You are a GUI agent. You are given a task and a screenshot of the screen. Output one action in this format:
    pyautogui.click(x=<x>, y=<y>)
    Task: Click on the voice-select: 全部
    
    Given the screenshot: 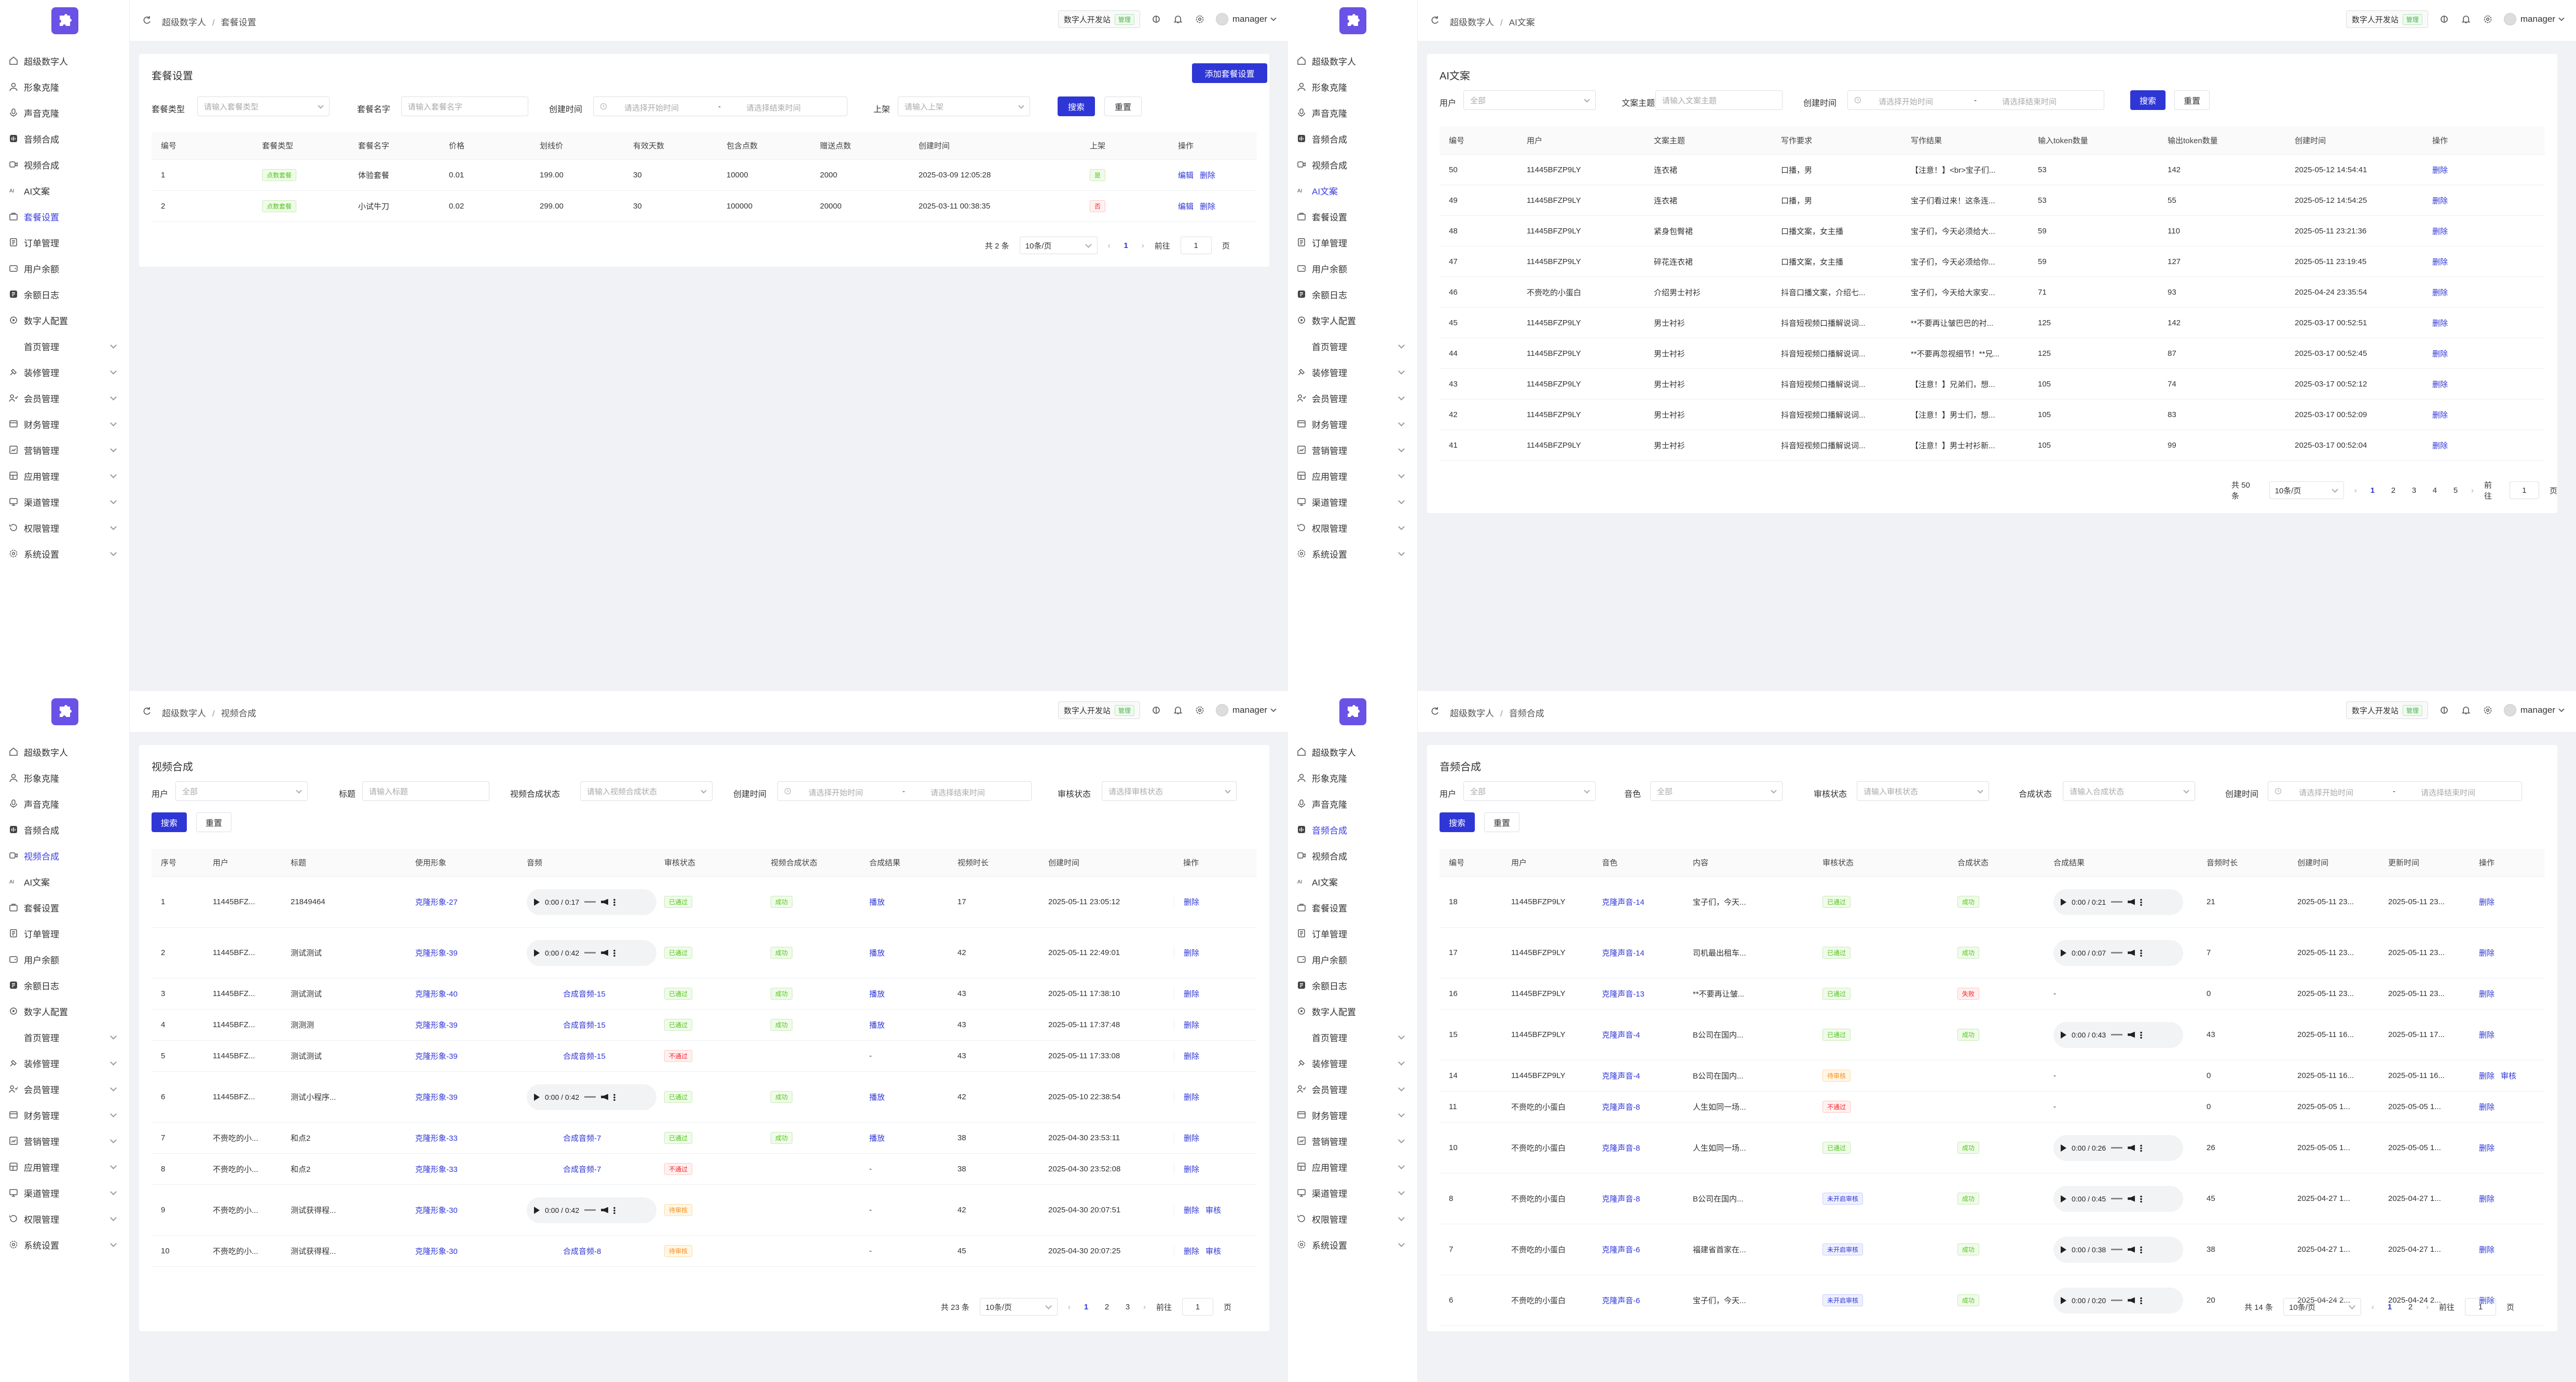 What is the action you would take?
    pyautogui.click(x=1716, y=791)
    